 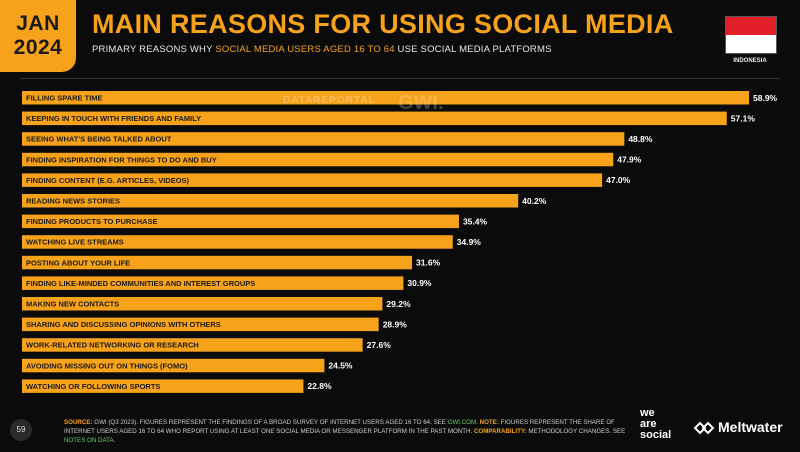 What do you see at coordinates (618, 180) in the screenshot?
I see `bar-value-label: 47.0%` at bounding box center [618, 180].